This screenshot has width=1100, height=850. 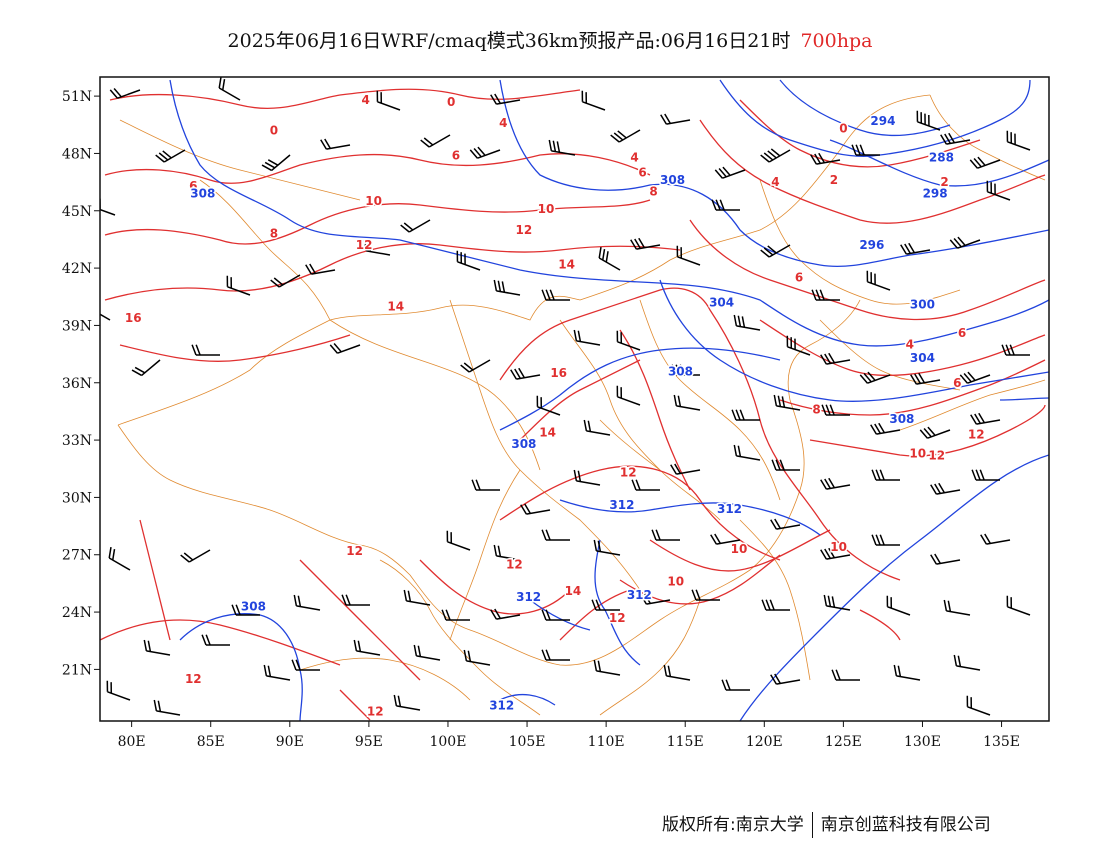 What do you see at coordinates (77, 326) in the screenshot?
I see `y-tick-label: 39N` at bounding box center [77, 326].